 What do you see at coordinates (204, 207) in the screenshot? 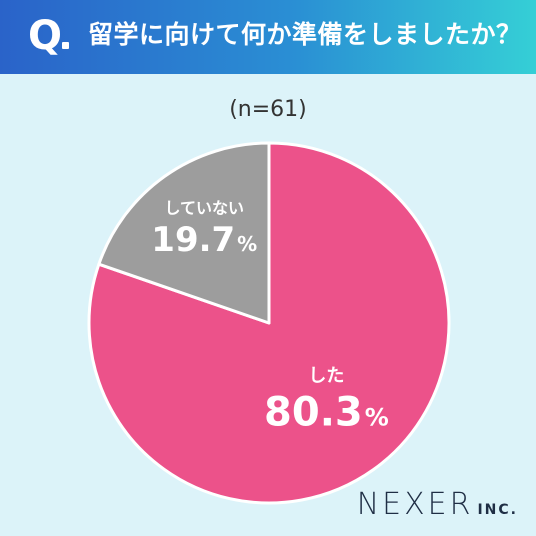
I see `pie-slice-label-1: していない` at bounding box center [204, 207].